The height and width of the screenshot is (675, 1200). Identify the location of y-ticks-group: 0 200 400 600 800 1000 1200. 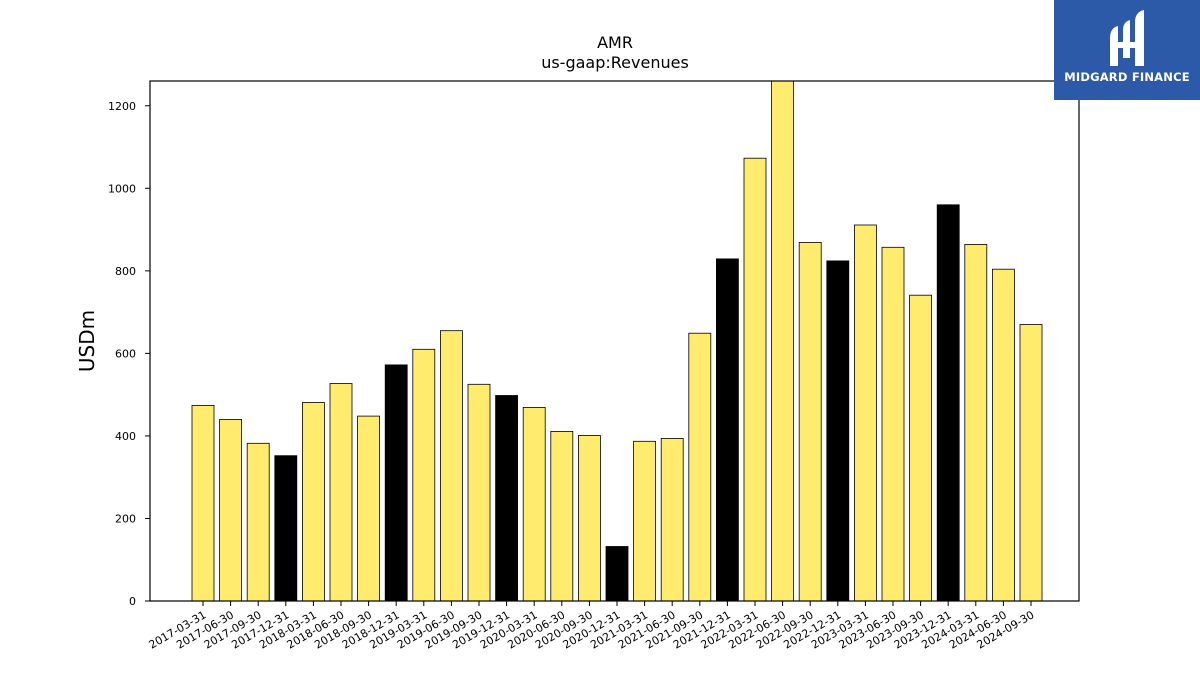
(129, 354).